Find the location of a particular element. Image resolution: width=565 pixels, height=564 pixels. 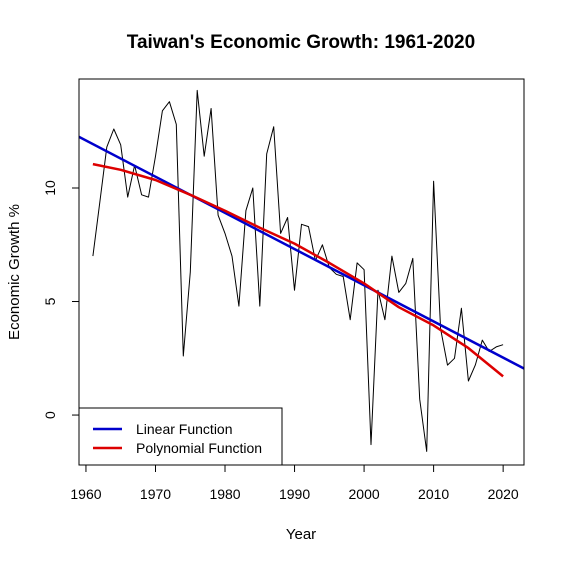

chart-title: Taiwan's Economic Growth: 1961-2020 is located at coordinates (301, 42).